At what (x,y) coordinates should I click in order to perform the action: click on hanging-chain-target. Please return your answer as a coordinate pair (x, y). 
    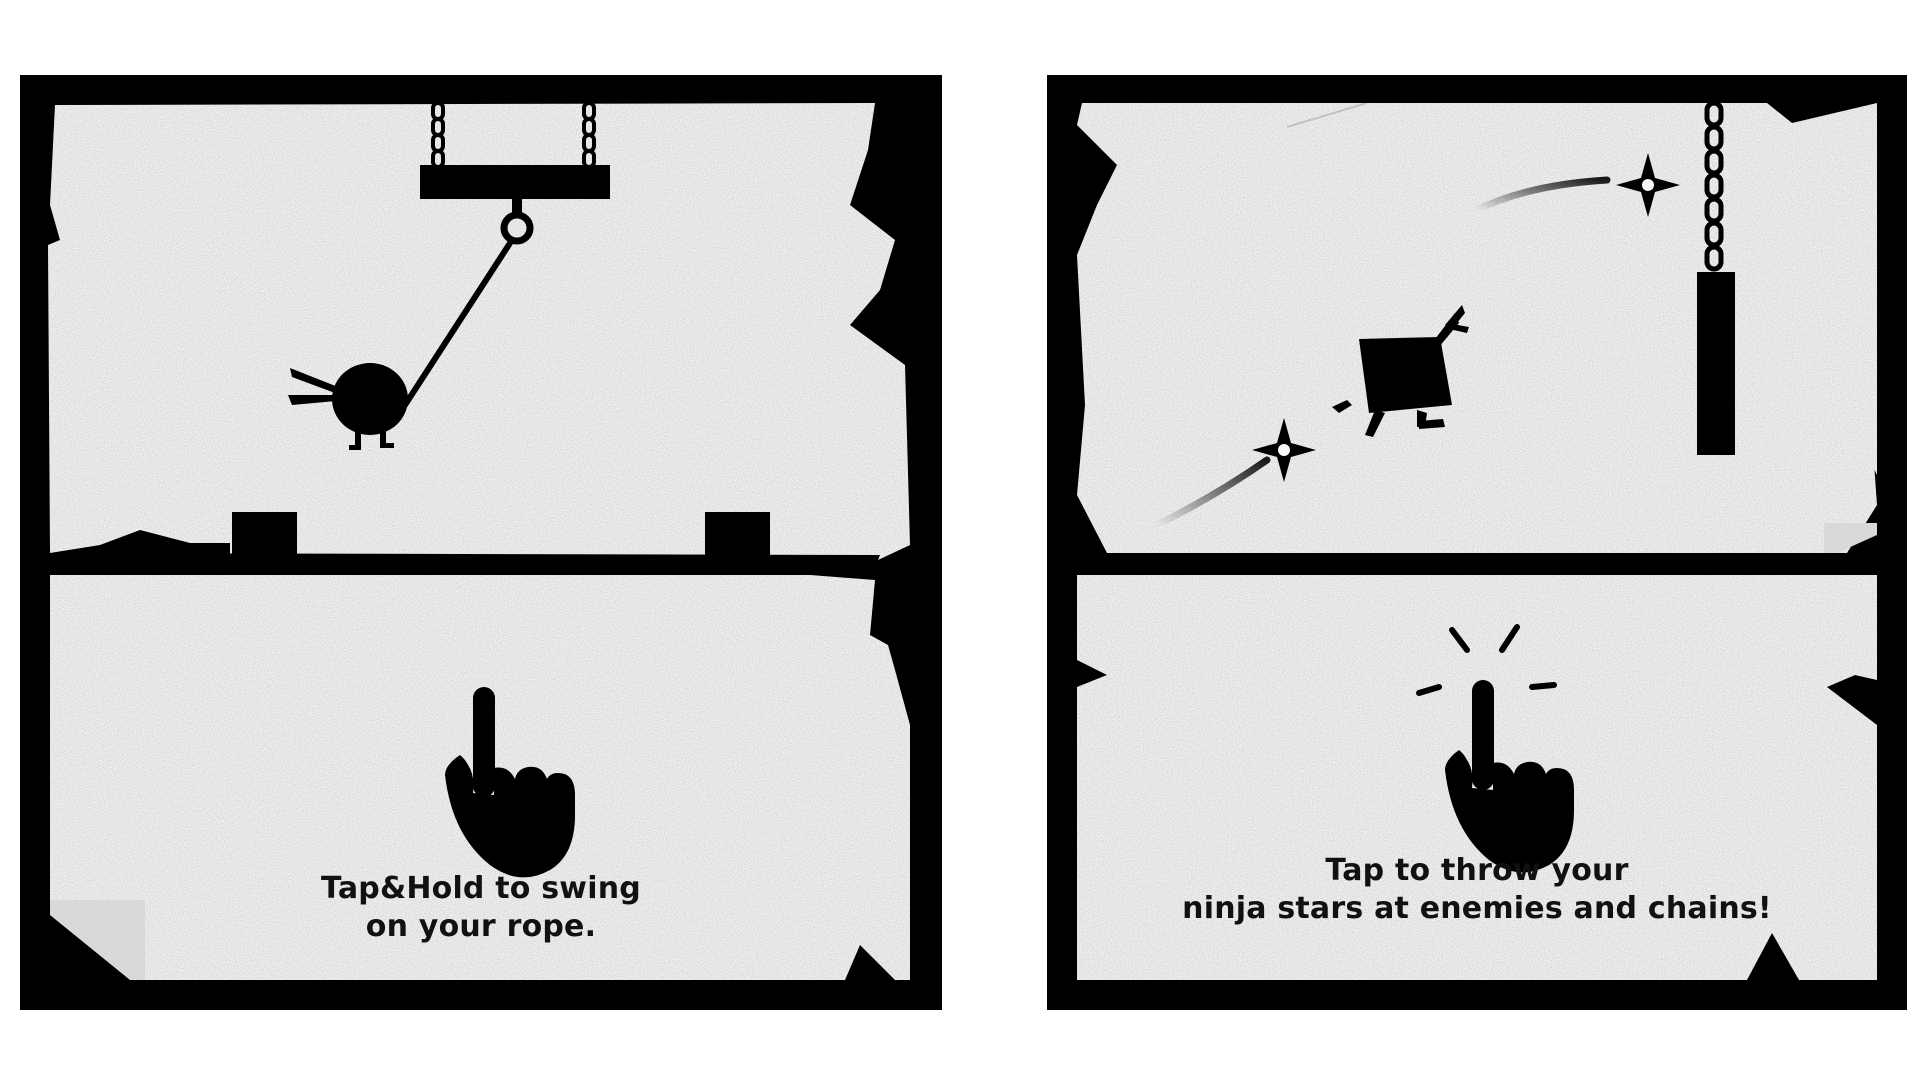
    Looking at the image, I should click on (1716, 277).